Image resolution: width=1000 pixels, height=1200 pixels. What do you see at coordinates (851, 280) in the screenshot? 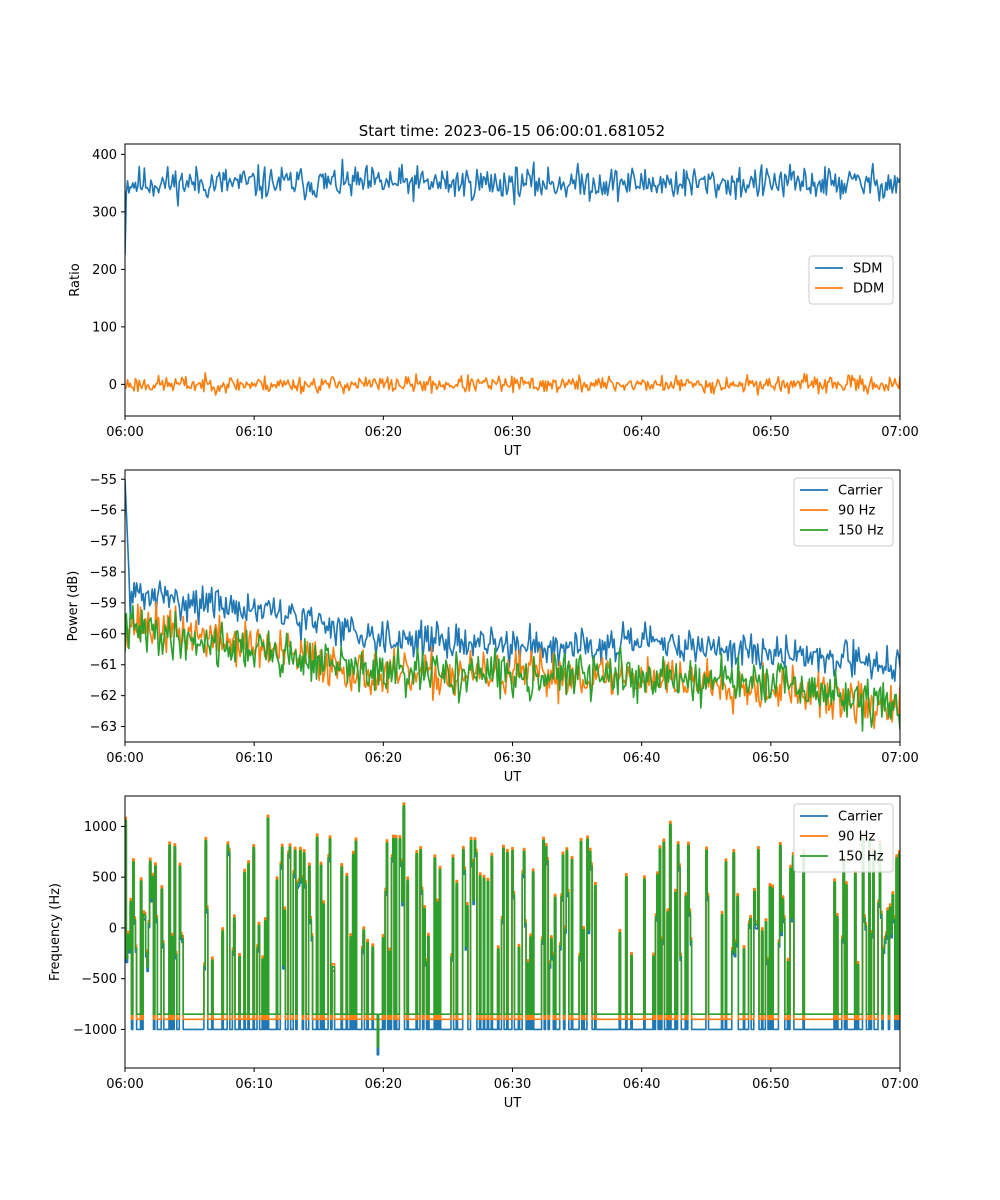
I see `legend: SDM DDM` at bounding box center [851, 280].